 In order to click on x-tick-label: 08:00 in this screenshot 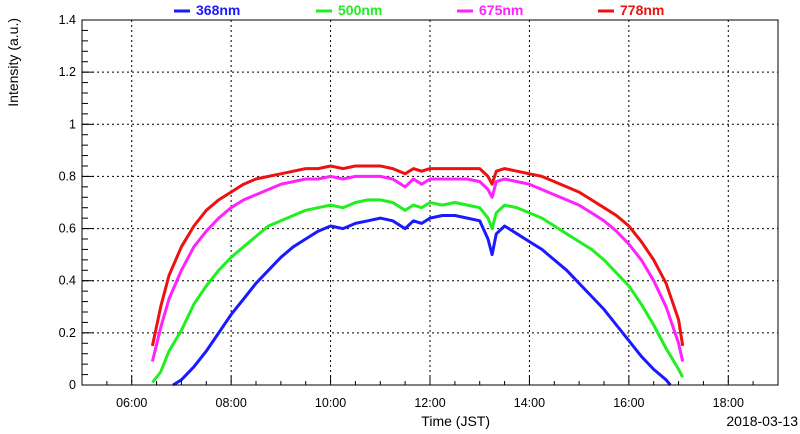, I will do `click(231, 403)`.